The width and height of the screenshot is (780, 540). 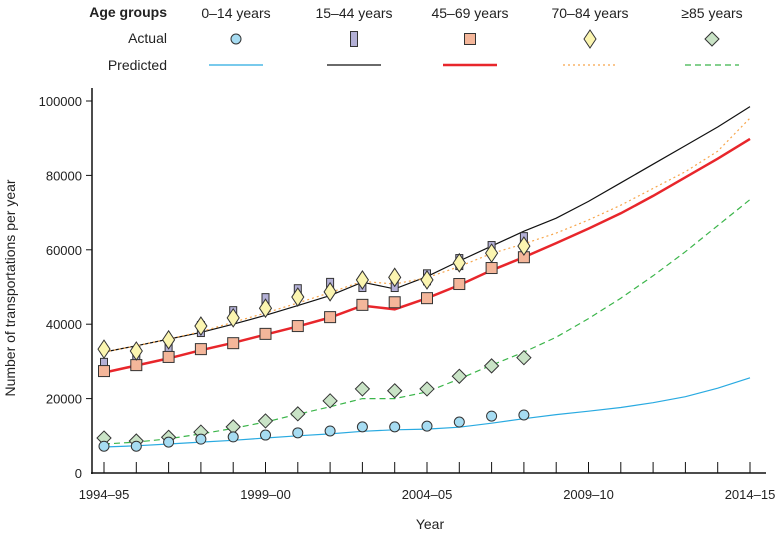 What do you see at coordinates (64, 399) in the screenshot?
I see `y-tick-label: 20000` at bounding box center [64, 399].